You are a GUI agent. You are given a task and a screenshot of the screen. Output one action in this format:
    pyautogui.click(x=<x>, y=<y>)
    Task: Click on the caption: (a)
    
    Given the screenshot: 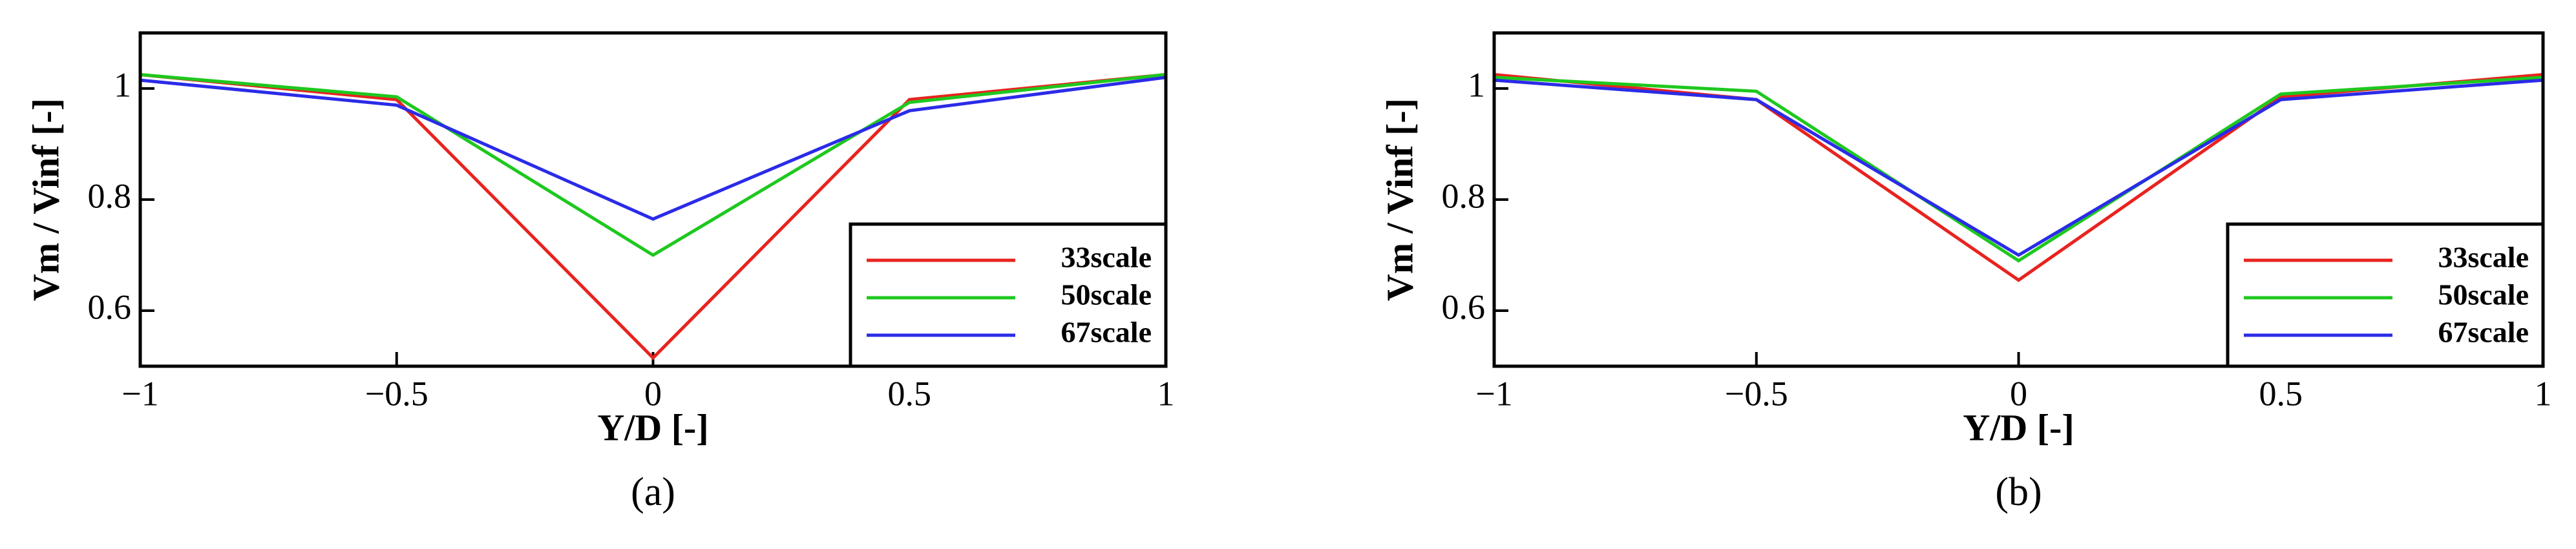 What is the action you would take?
    pyautogui.click(x=653, y=492)
    